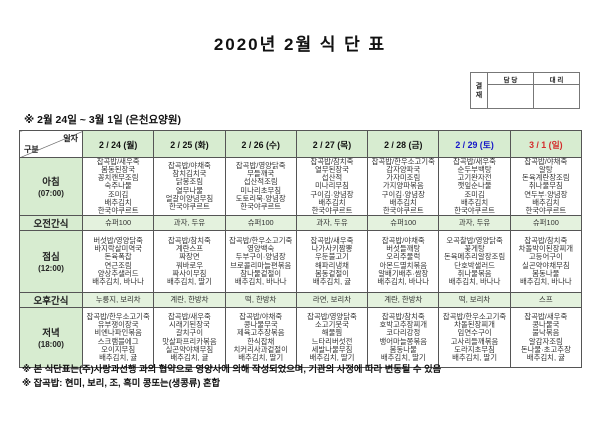 This screenshot has width=600, height=424. Describe the element at coordinates (546, 178) in the screenshot. I see `menu-item: 돈육계란장조림` at that location.